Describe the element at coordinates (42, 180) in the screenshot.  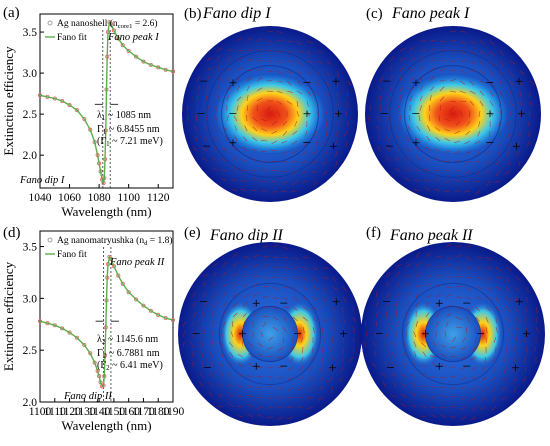
I see `fano-dip-label: Fano dip I` at that location.